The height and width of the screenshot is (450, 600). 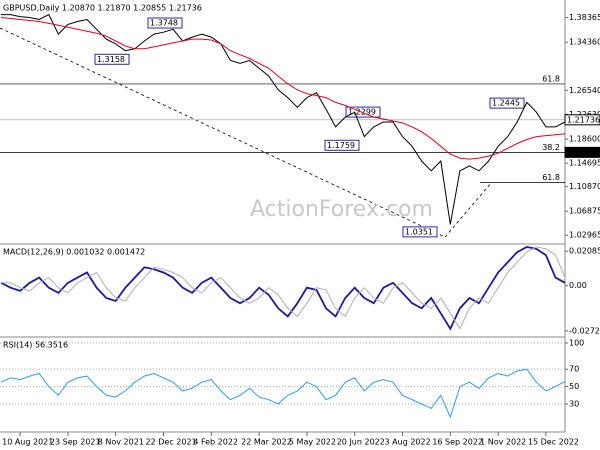 What do you see at coordinates (75, 442) in the screenshot?
I see `x-tick-label: 23 Sep 2021` at bounding box center [75, 442].